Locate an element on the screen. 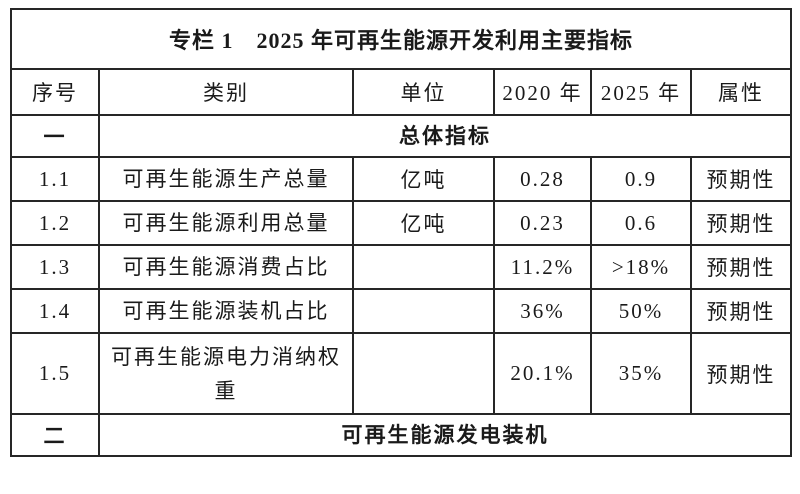 This screenshot has height=494, width=800. table-title-row: 专栏 1 2025 年可再生能源开发利用主要指标 is located at coordinates (401, 39).